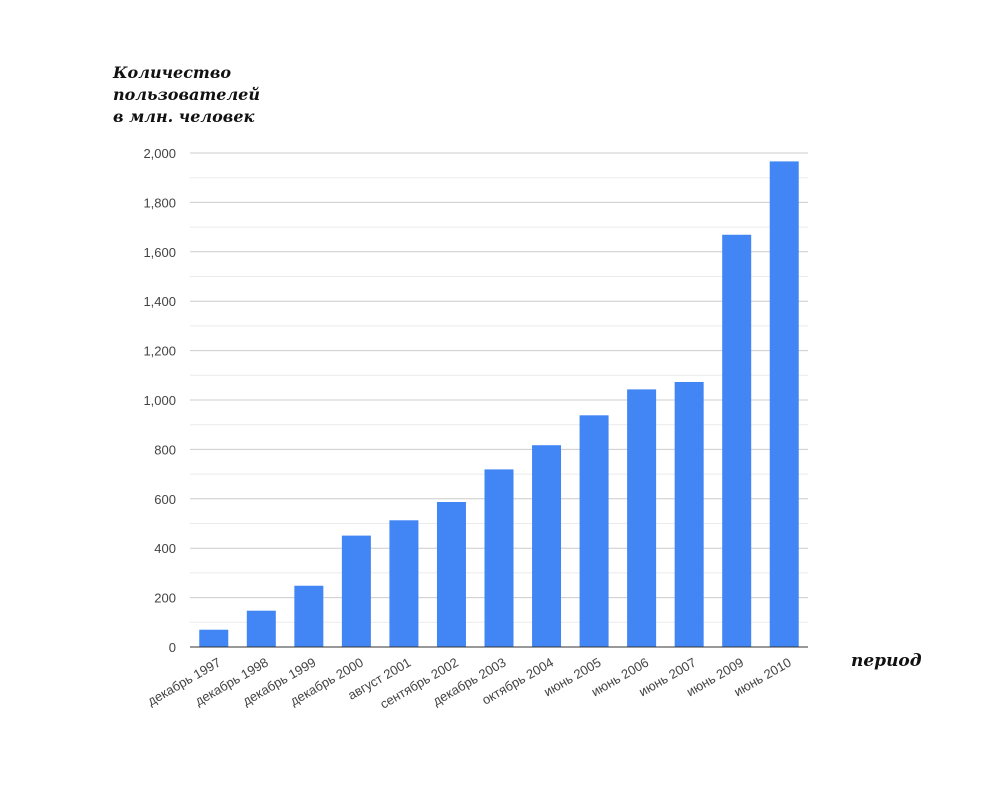  I want to click on y-tick-label: 1,400, so click(159, 301).